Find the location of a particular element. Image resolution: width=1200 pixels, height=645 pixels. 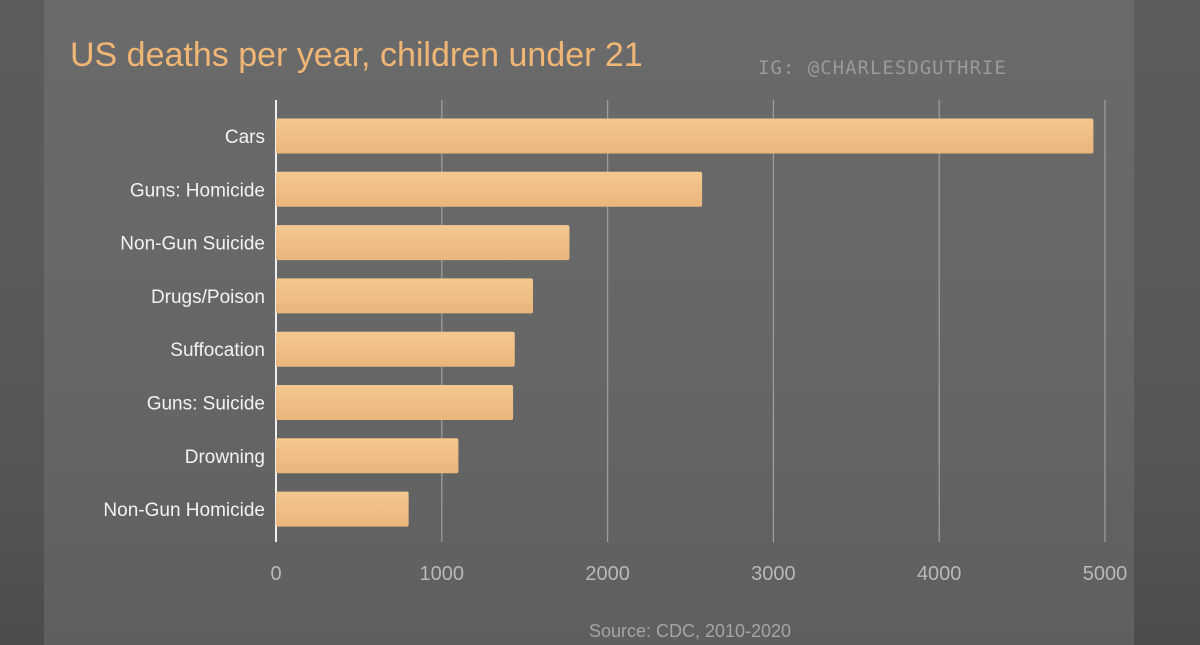

category-label: Cars is located at coordinates (245, 137).